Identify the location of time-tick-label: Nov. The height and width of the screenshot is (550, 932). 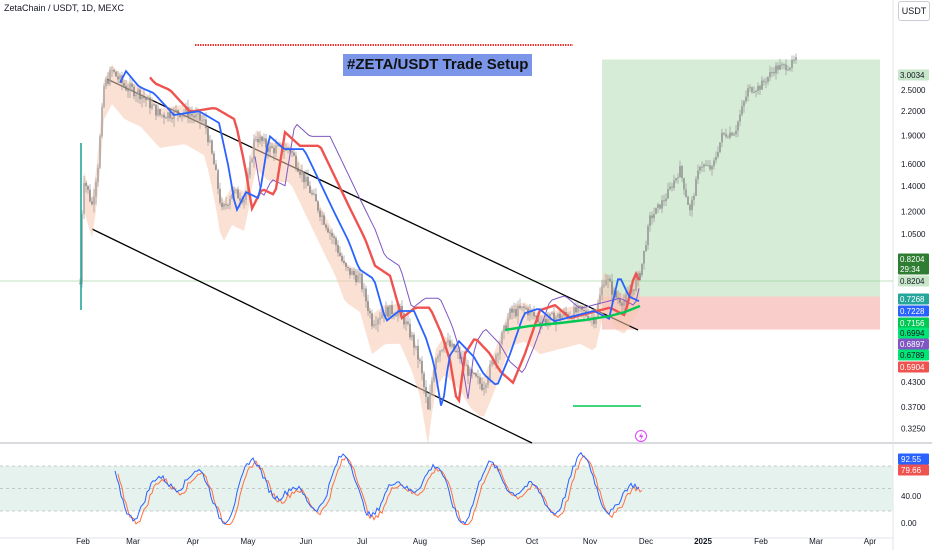
(590, 541).